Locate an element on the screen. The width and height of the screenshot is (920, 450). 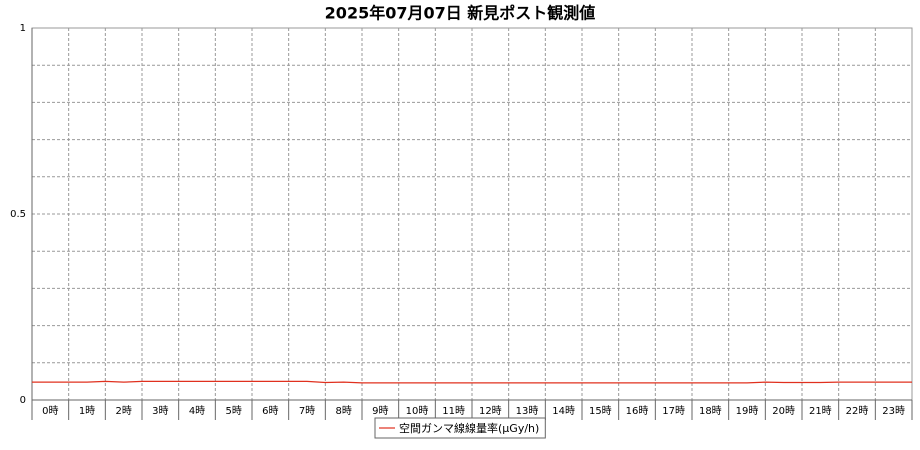
x-tick-label: 0時 is located at coordinates (50, 411).